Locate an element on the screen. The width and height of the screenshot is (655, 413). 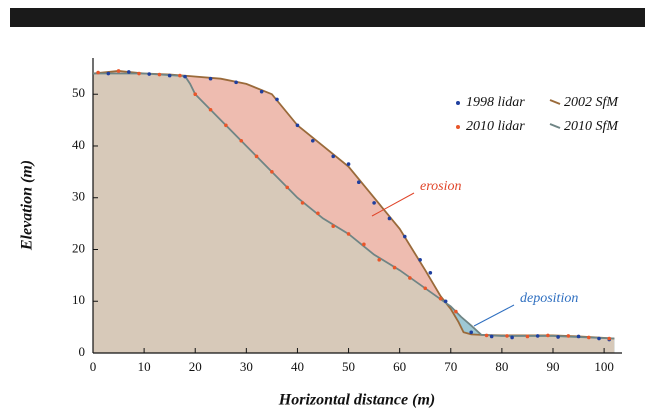
legend-label: 2010 lidar is located at coordinates (495, 126).